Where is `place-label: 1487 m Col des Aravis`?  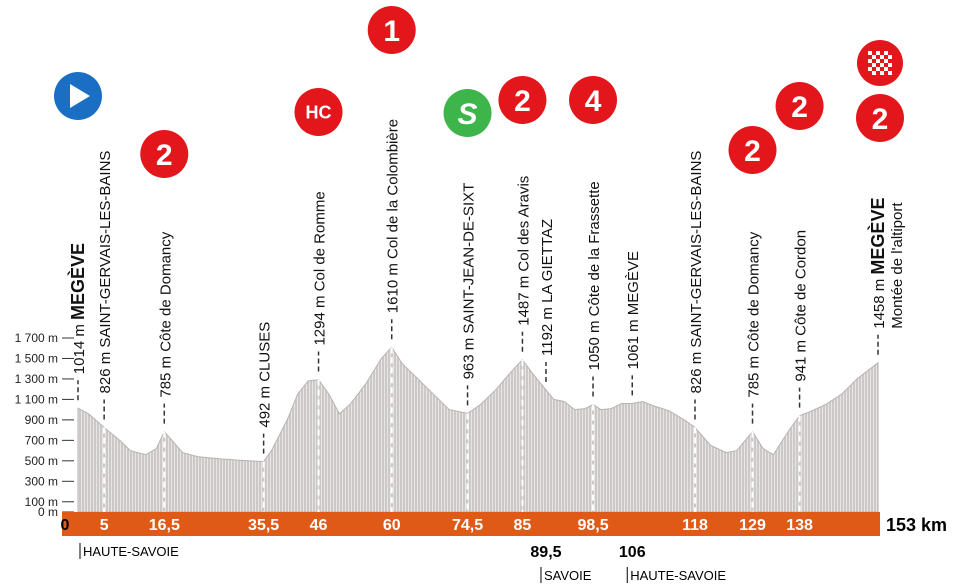 place-label: 1487 m Col des Aravis is located at coordinates (523, 264).